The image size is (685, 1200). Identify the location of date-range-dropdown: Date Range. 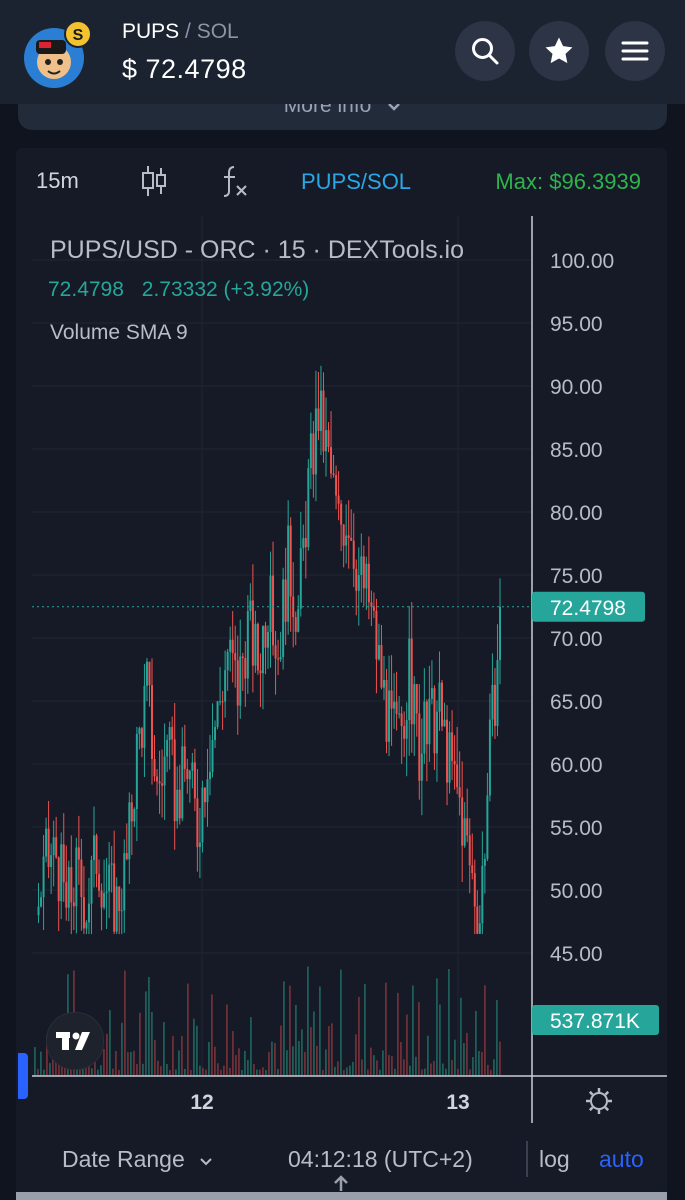
(137, 1159).